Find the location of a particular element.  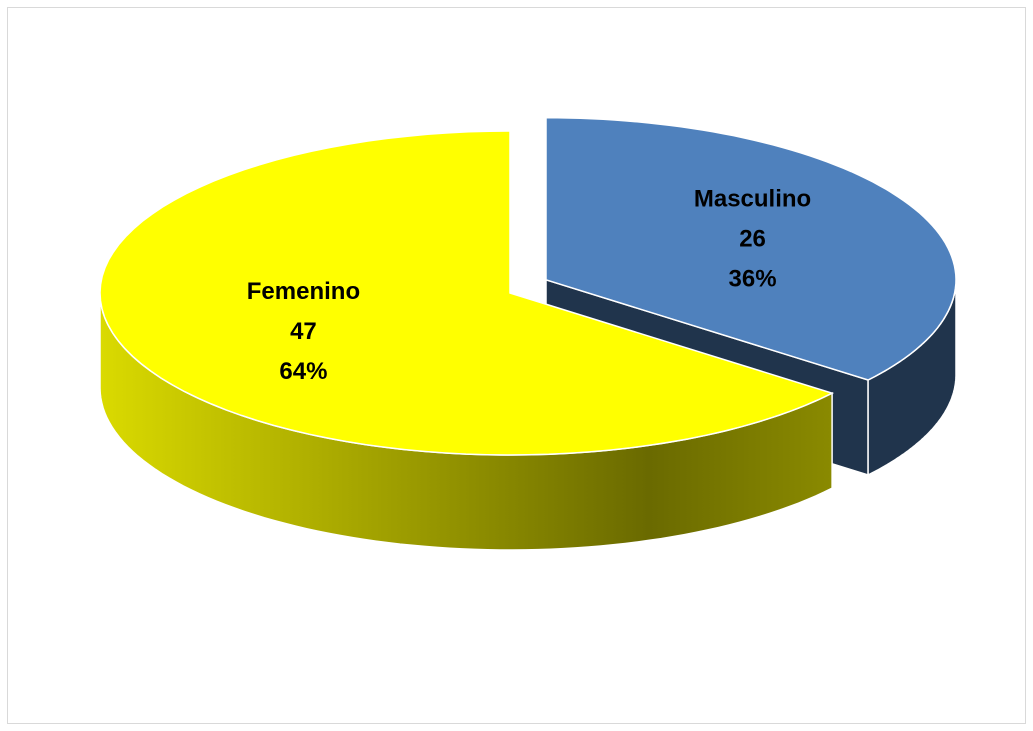

data-label-name: Masculino is located at coordinates (752, 198).